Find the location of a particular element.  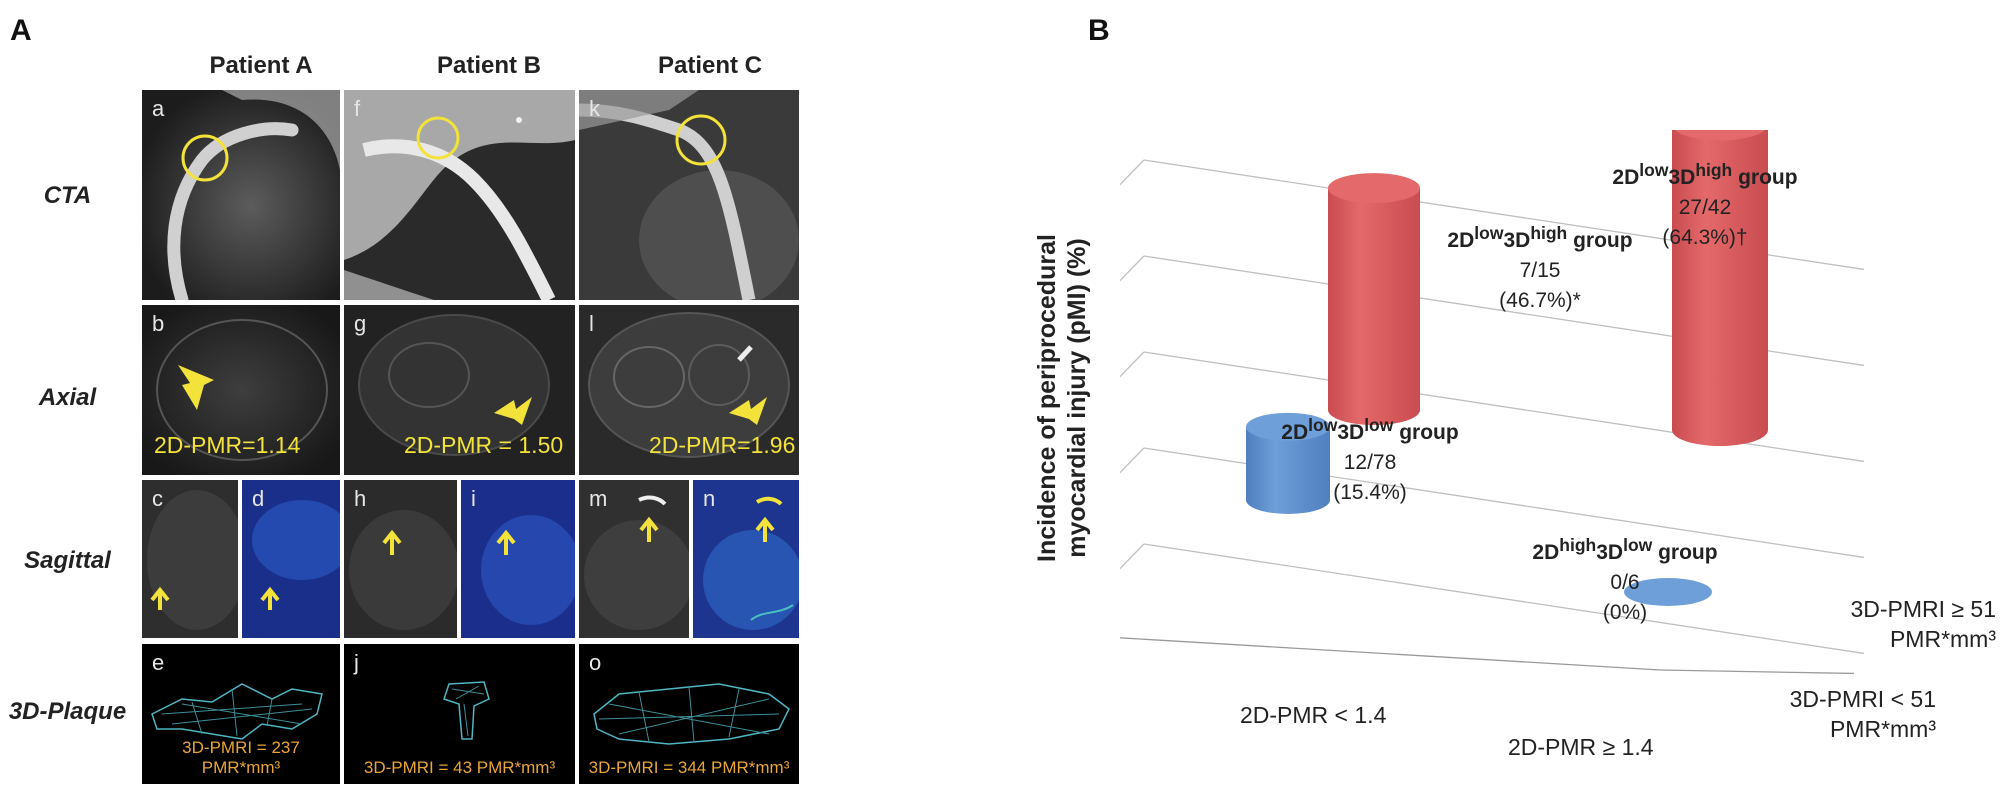

group-annotation-high-low: 2Dhigh3Dlow group 0/6 (0%) is located at coordinates (1625, 579).